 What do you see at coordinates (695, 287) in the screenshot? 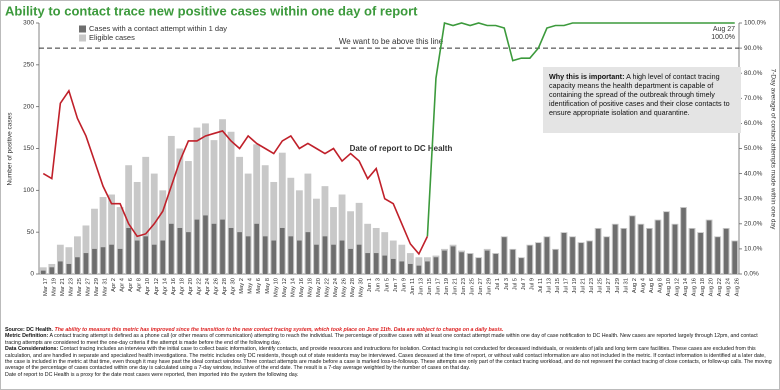
I see `x-tick-label: Aug 16` at bounding box center [695, 287].